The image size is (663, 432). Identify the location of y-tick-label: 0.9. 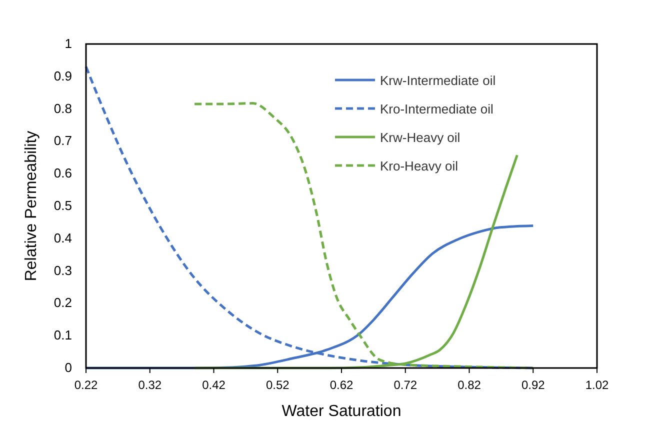
(63, 76).